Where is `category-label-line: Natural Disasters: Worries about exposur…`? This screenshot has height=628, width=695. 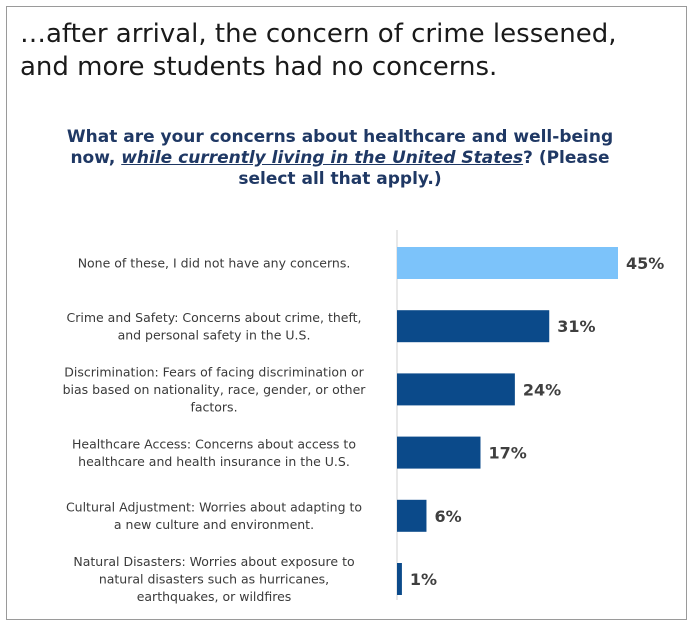 category-label-line: Natural Disasters: Worries about exposur… is located at coordinates (213, 561).